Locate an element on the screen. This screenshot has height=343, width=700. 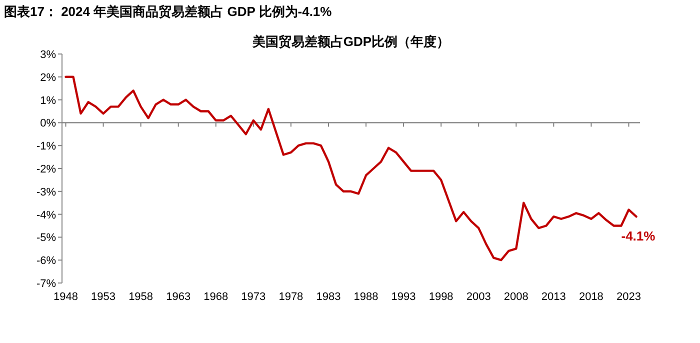
x-tick-label: 1978 is located at coordinates (291, 297).